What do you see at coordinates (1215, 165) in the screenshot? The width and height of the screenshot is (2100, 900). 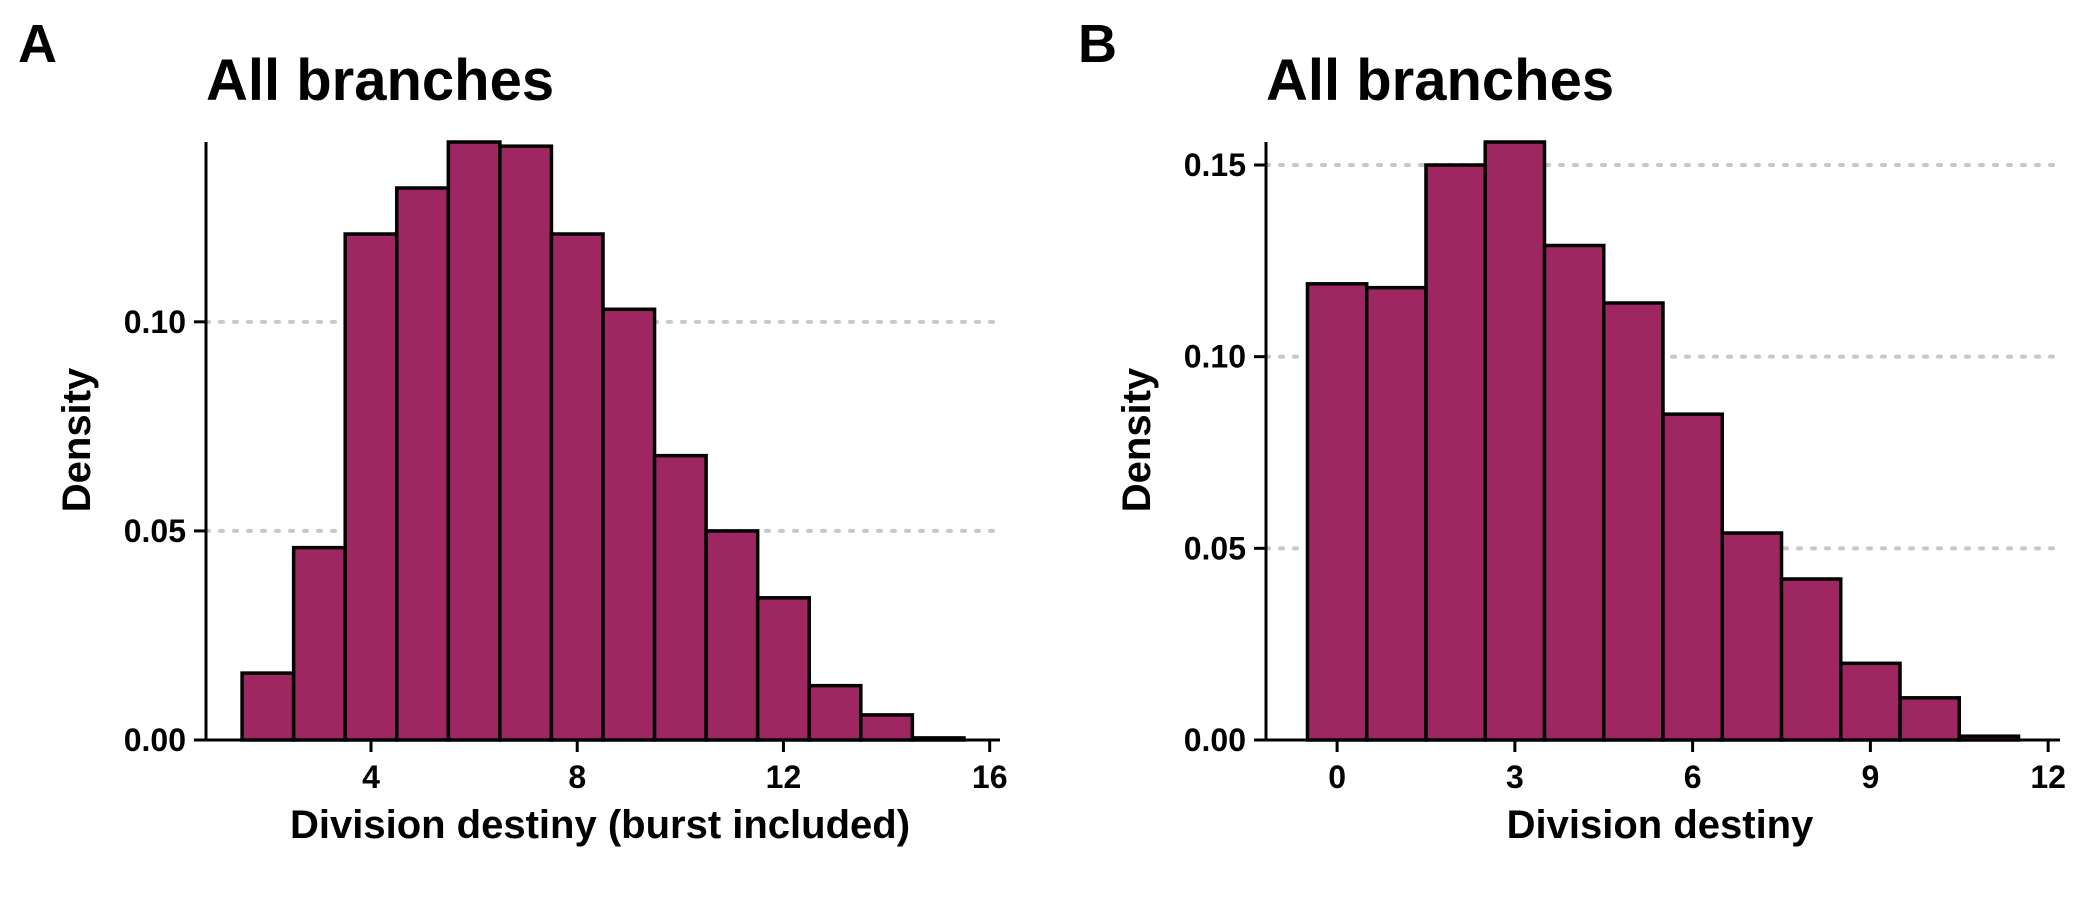 I see `y-tick-label: 0.15` at bounding box center [1215, 165].